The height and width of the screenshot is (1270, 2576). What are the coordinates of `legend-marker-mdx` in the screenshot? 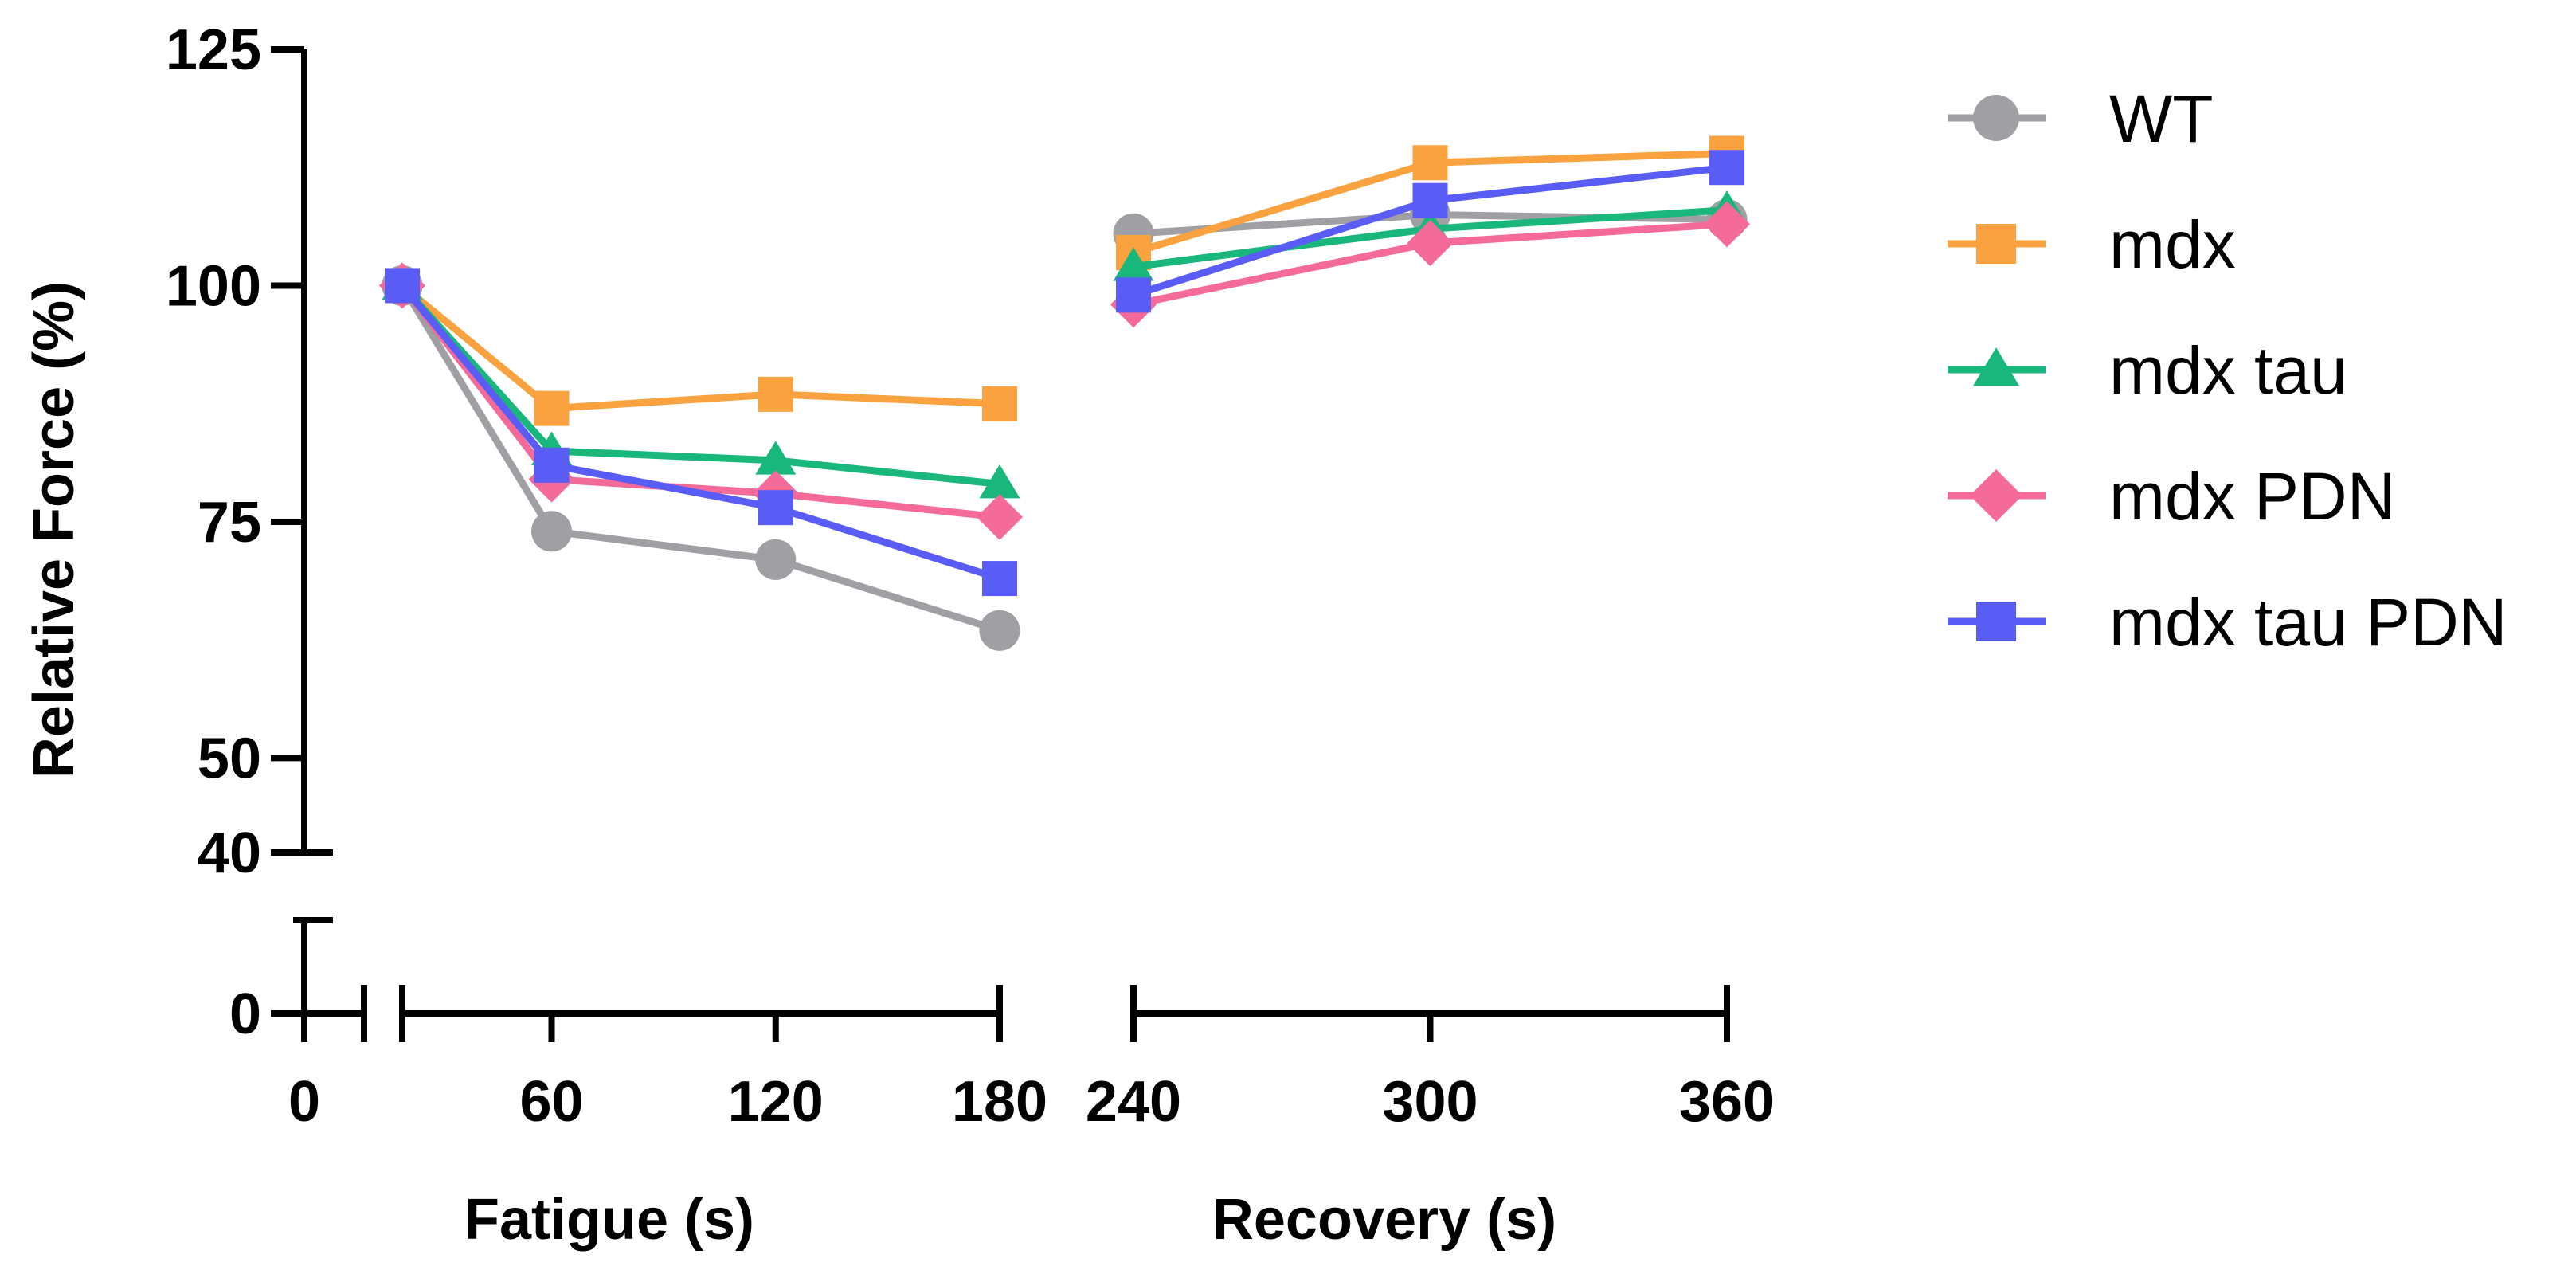 It's located at (1996, 244).